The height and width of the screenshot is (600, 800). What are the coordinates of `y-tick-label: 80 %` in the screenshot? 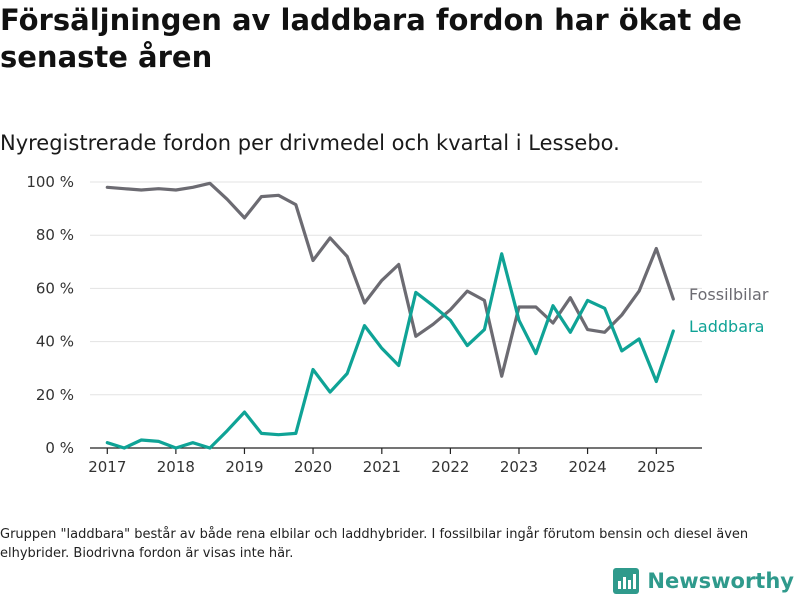 It's located at (55, 235).